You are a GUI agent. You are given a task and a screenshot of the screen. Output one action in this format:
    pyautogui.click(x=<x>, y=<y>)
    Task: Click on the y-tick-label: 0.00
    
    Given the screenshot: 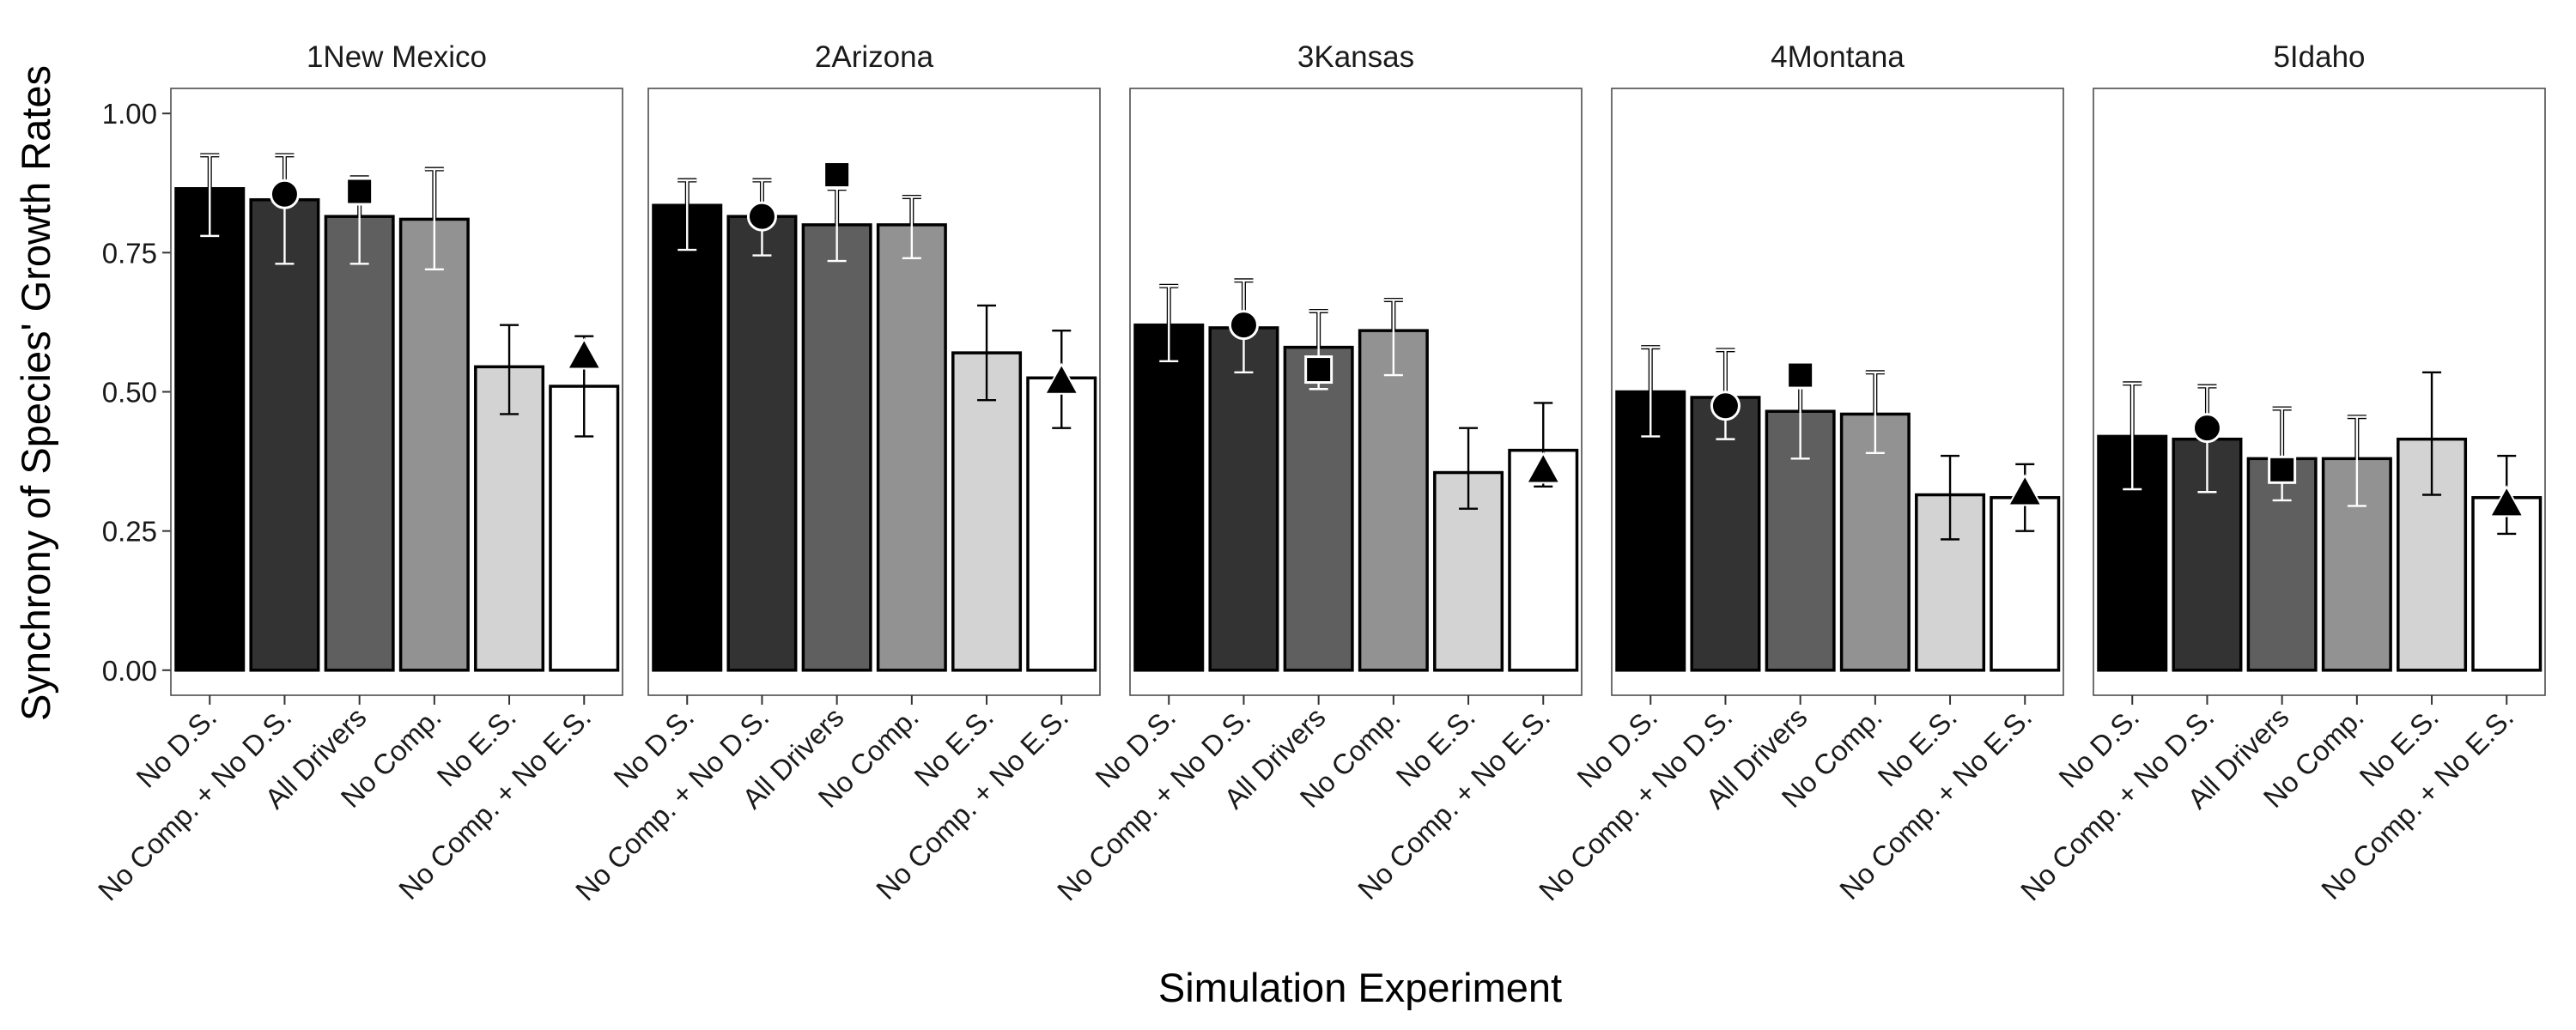 What is the action you would take?
    pyautogui.click(x=129, y=671)
    